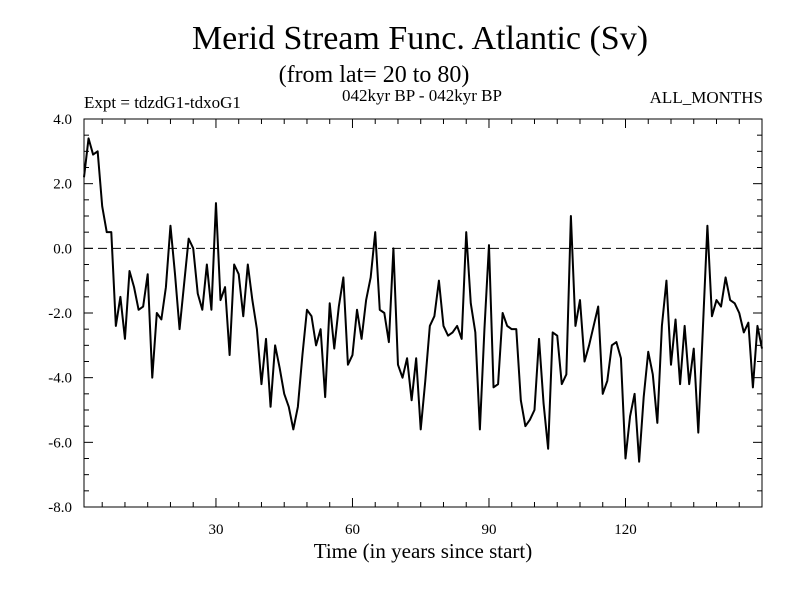 This screenshot has height=600, width=800. I want to click on y-tick-label: 0.0, so click(62, 249).